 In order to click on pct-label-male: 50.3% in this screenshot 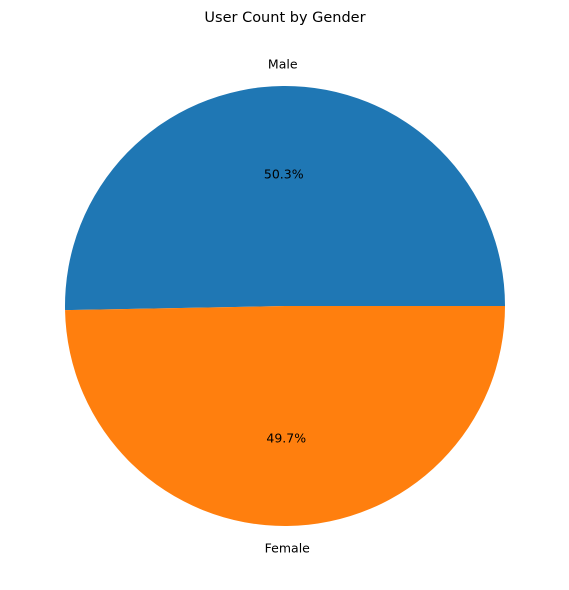, I will do `click(284, 174)`.